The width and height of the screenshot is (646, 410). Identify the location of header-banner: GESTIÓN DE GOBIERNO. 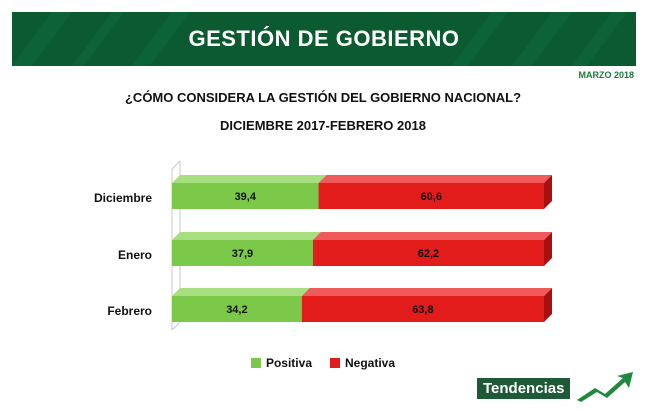
(324, 39).